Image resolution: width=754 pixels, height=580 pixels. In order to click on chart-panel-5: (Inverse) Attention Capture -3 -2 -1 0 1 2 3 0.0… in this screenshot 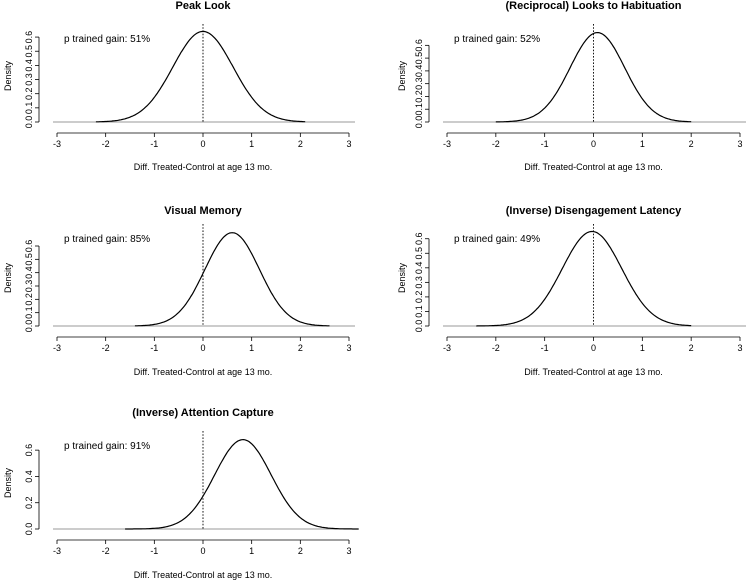, I will do `click(181, 493)`.